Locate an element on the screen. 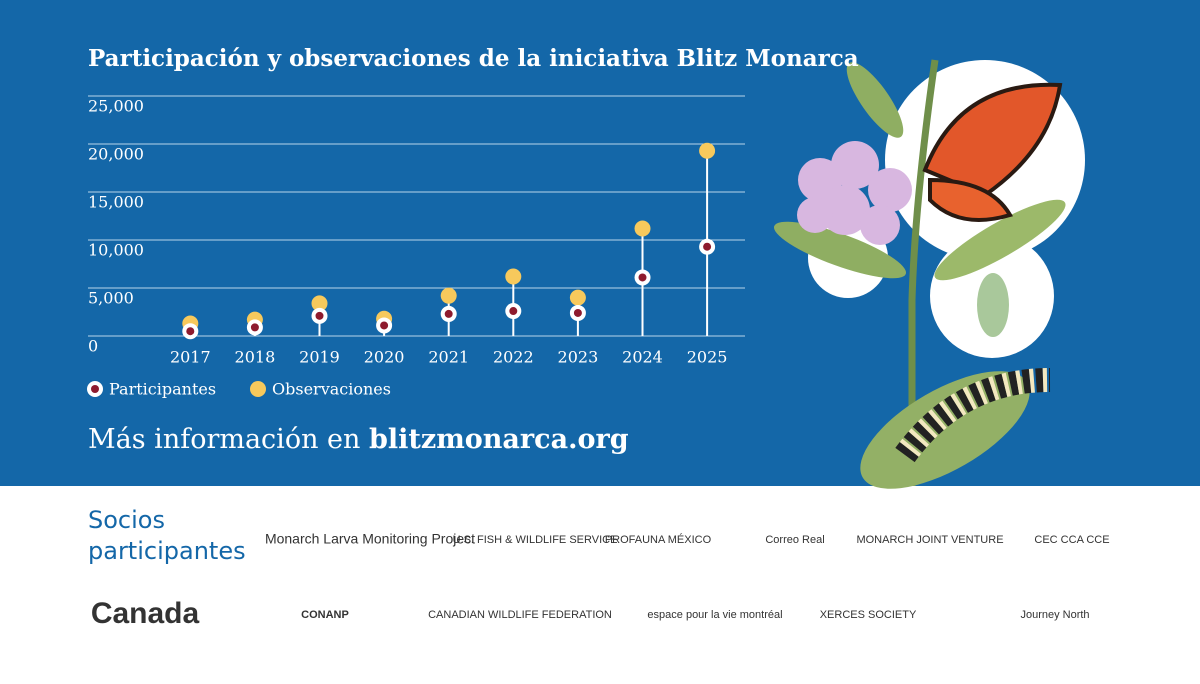  partner-logo: Correo Real is located at coordinates (794, 540).